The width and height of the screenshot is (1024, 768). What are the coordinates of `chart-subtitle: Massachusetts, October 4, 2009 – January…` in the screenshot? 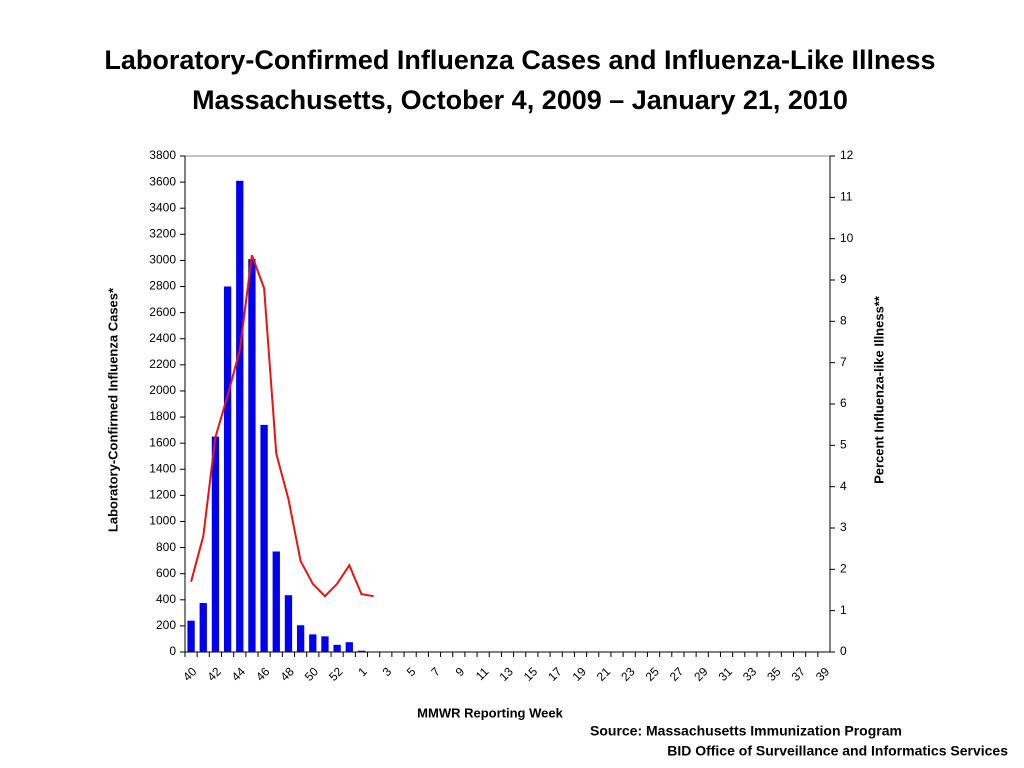 It's located at (520, 100).